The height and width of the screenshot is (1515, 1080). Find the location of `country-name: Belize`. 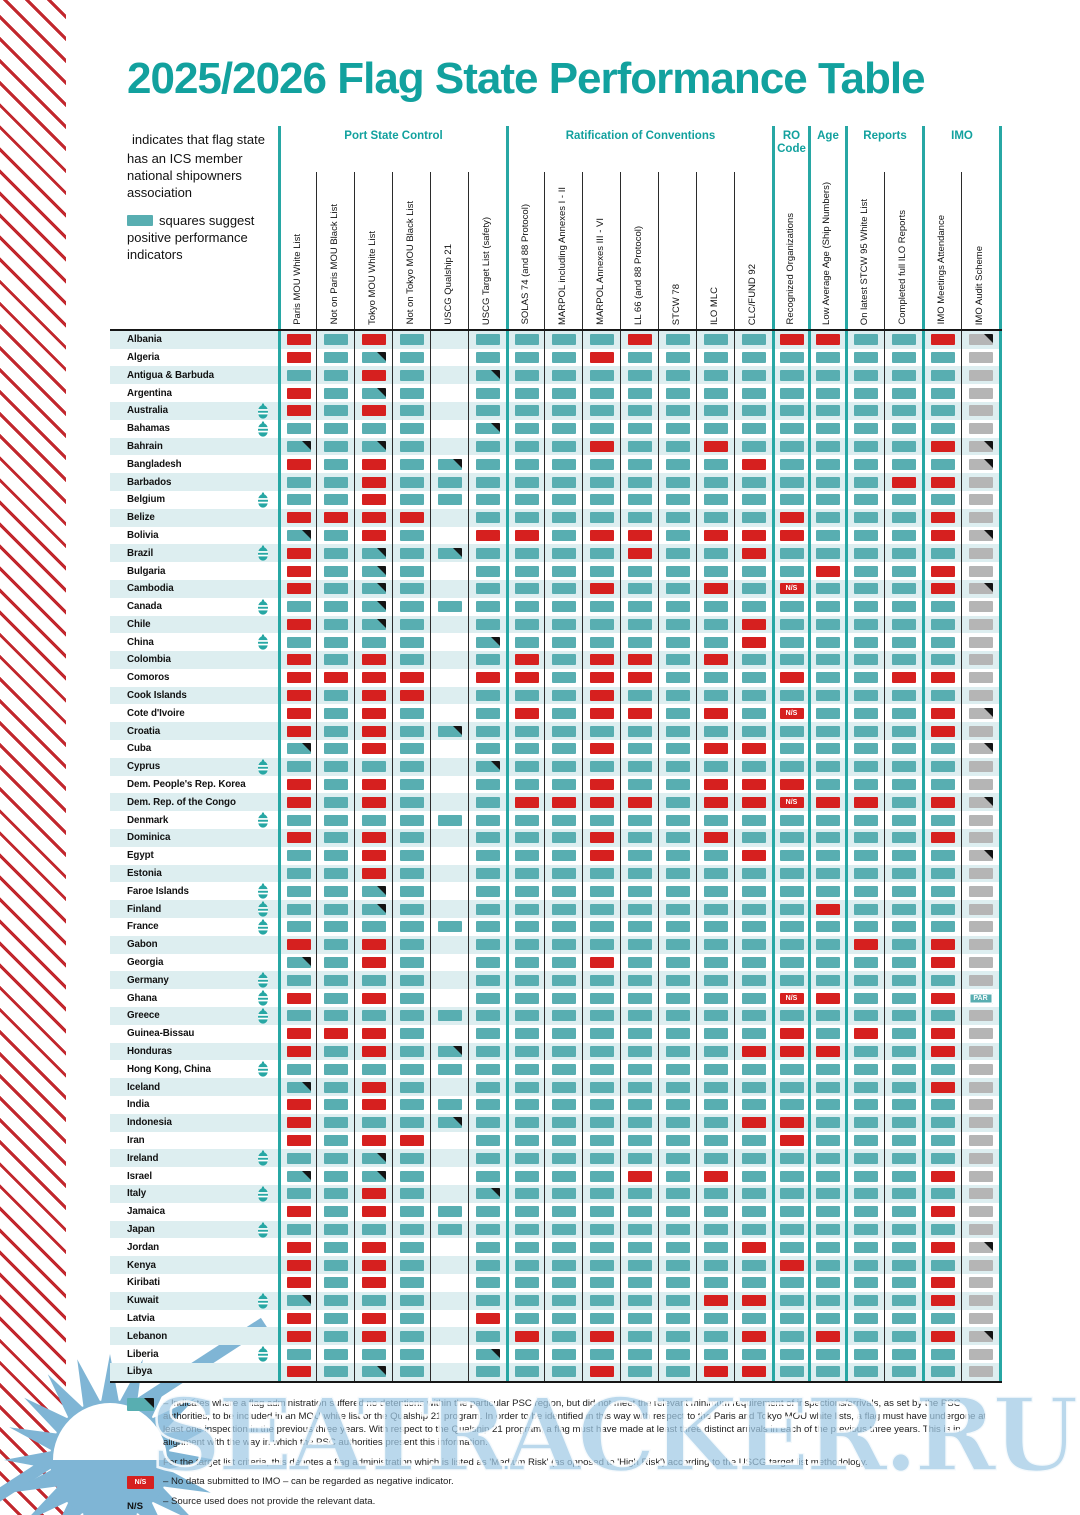

country-name: Belize is located at coordinates (141, 518).